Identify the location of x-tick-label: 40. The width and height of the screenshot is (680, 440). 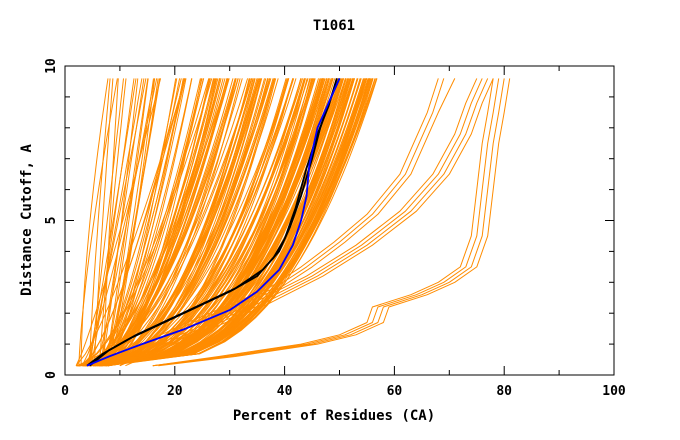
(285, 391).